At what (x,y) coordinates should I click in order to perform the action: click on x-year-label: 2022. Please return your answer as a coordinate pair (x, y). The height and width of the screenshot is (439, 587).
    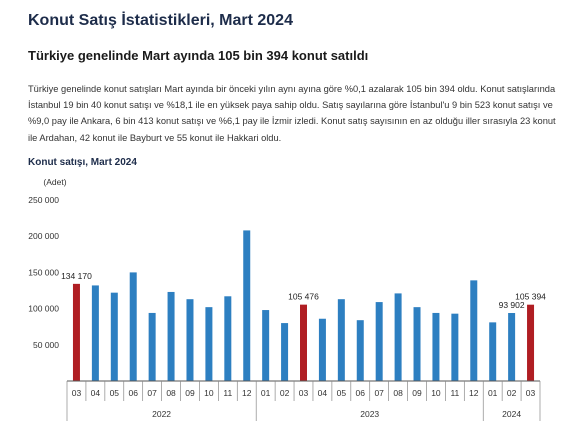
    Looking at the image, I should click on (161, 414).